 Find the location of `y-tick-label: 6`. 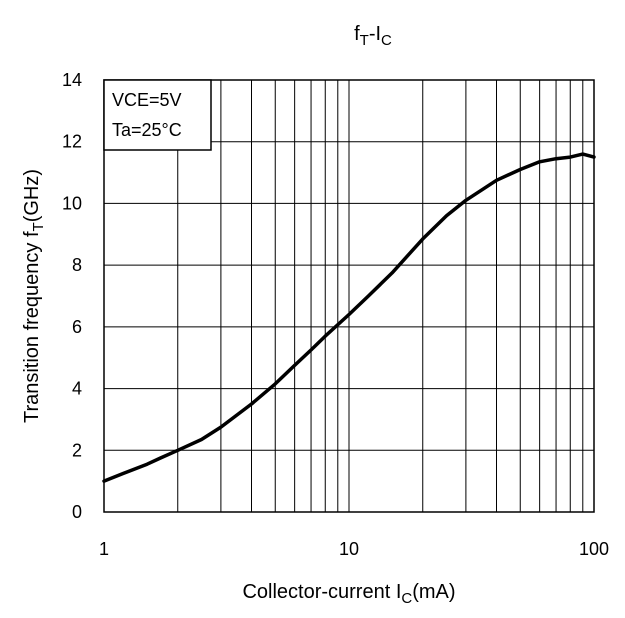

y-tick-label: 6 is located at coordinates (77, 327).